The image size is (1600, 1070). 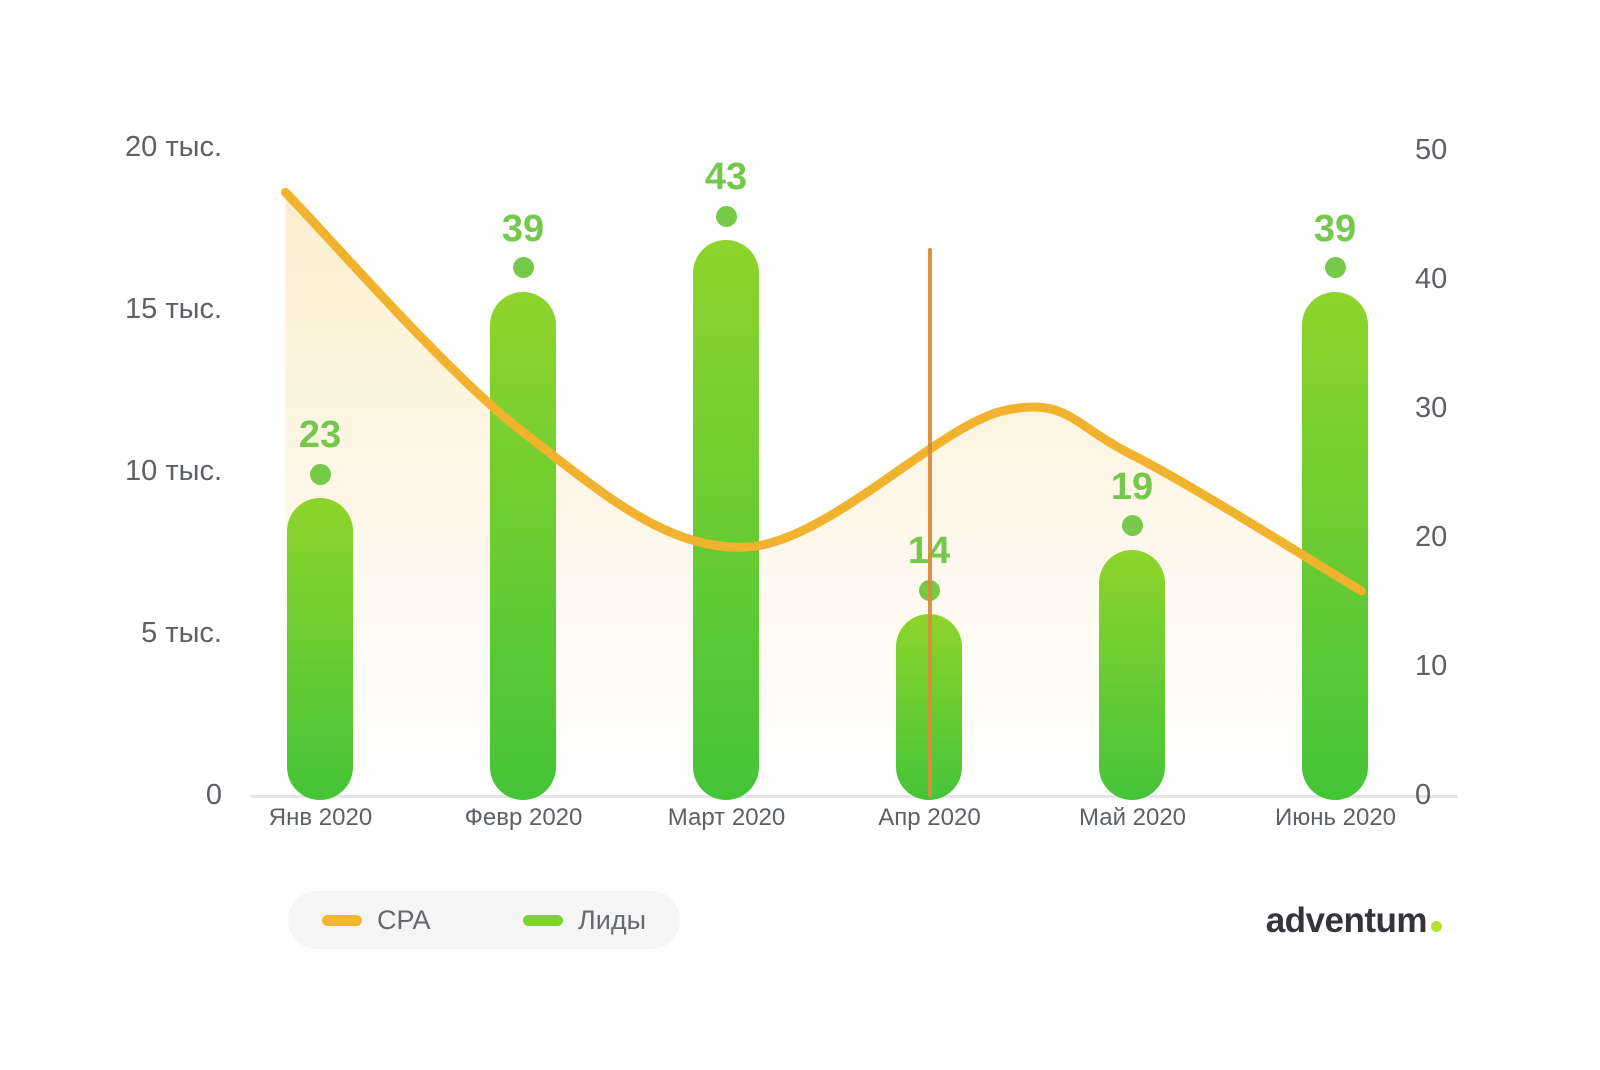 What do you see at coordinates (1346, 920) in the screenshot?
I see `brand-logo-text: adventum` at bounding box center [1346, 920].